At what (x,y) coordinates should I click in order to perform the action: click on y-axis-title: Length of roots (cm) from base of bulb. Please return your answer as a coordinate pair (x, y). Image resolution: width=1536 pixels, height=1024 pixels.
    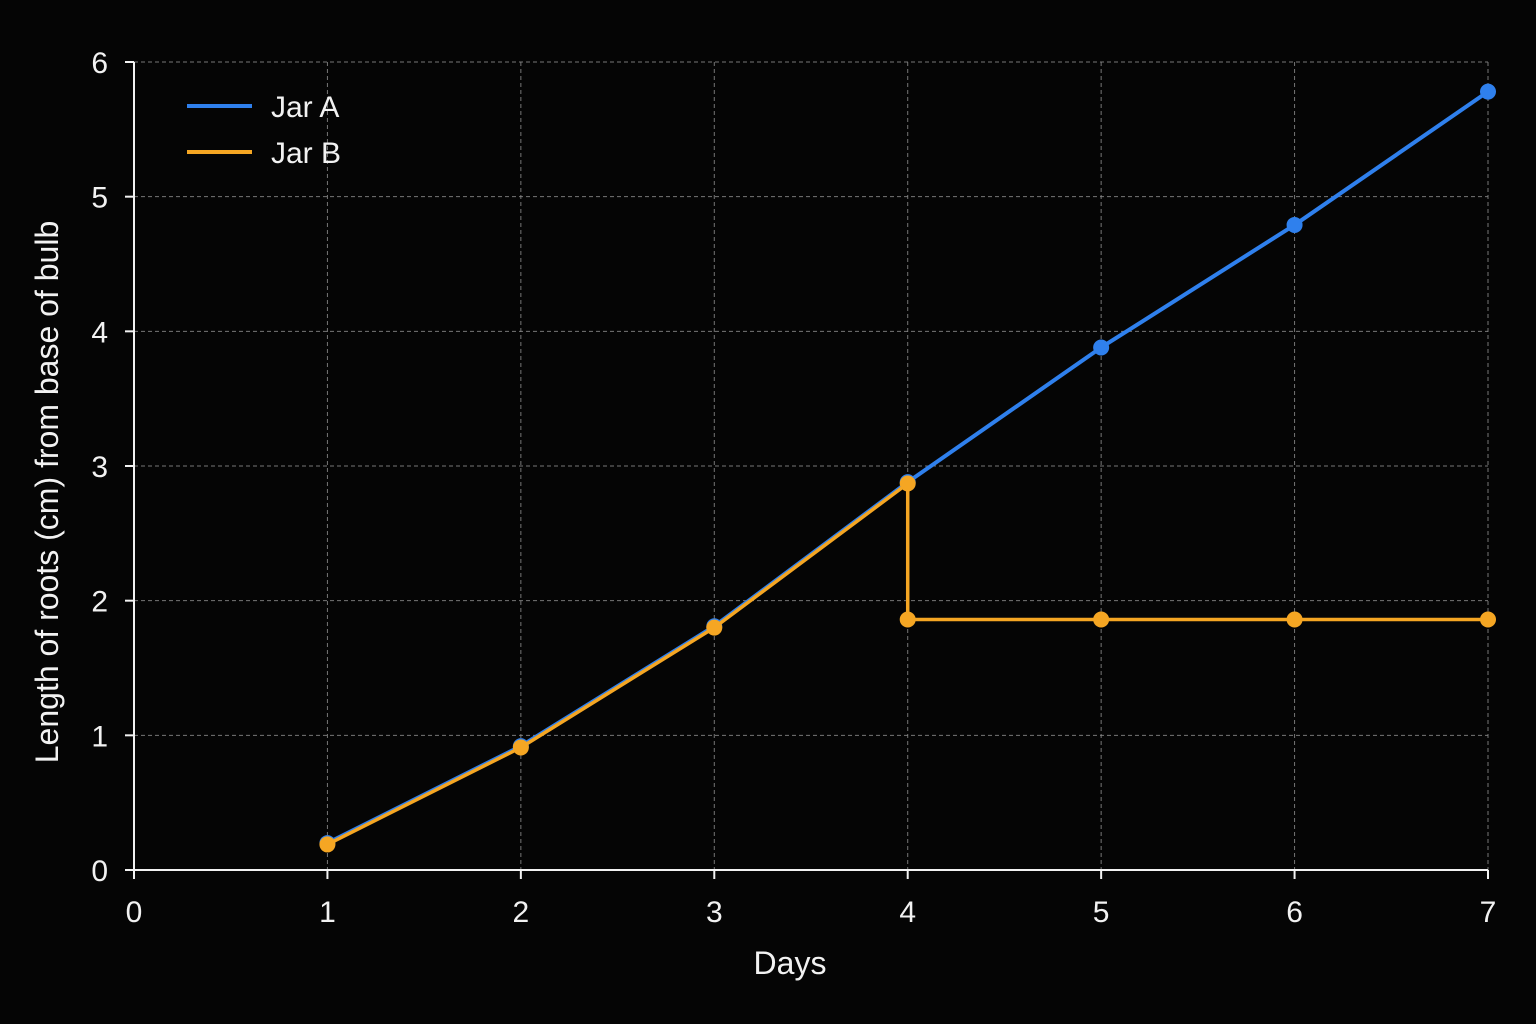
    Looking at the image, I should click on (47, 492).